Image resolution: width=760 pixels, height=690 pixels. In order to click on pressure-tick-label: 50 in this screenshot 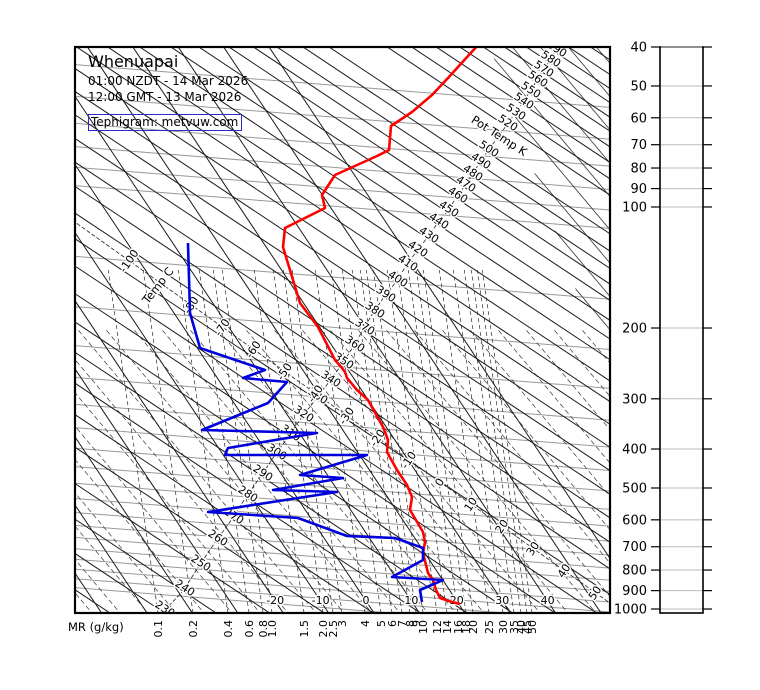, I will do `click(638, 86)`.